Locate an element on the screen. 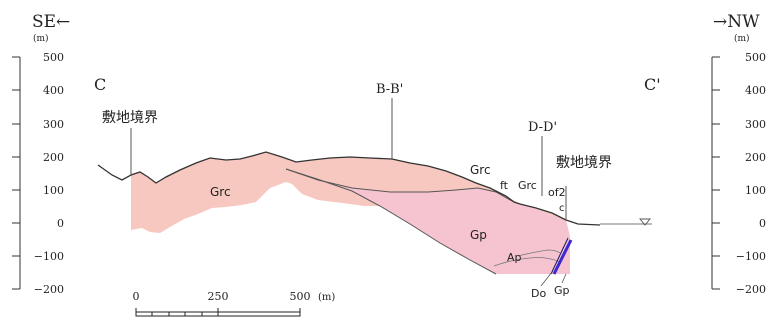 This screenshot has width=769, height=322. unit-label-c: c is located at coordinates (562, 208).